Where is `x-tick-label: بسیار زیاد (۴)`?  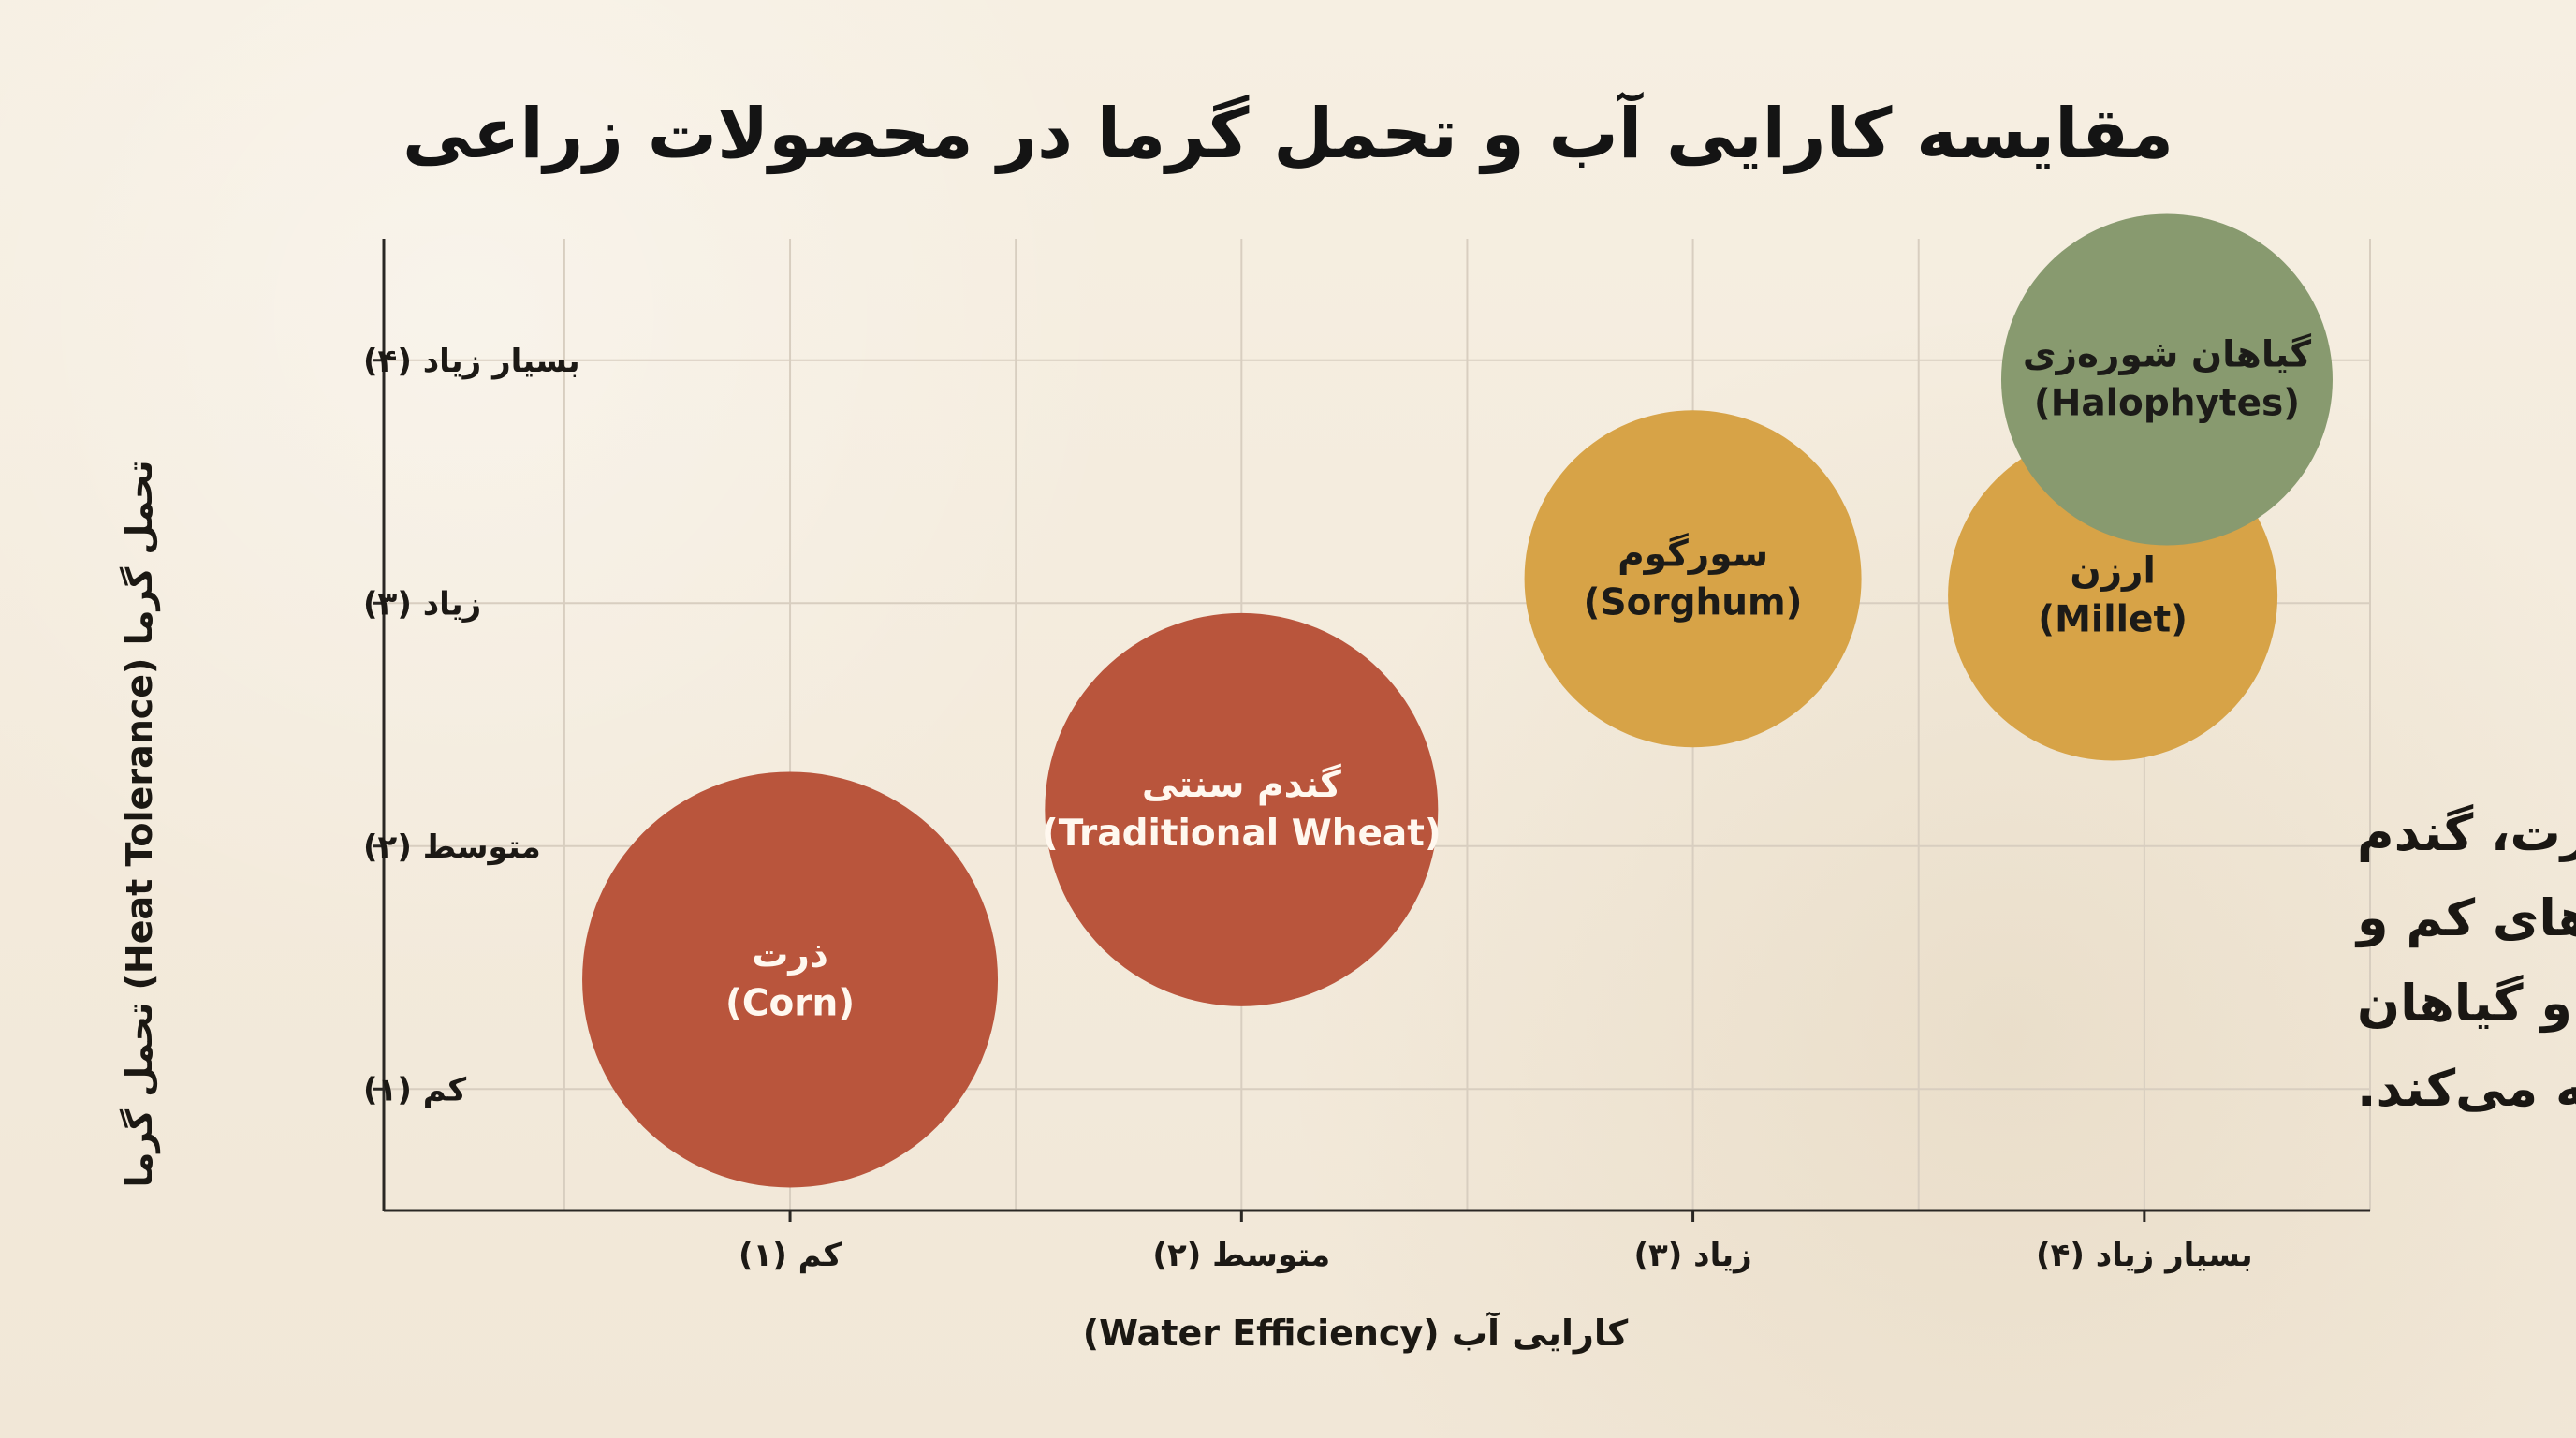
x-tick-label: بسیار زیاد (۴) is located at coordinates (2144, 1255).